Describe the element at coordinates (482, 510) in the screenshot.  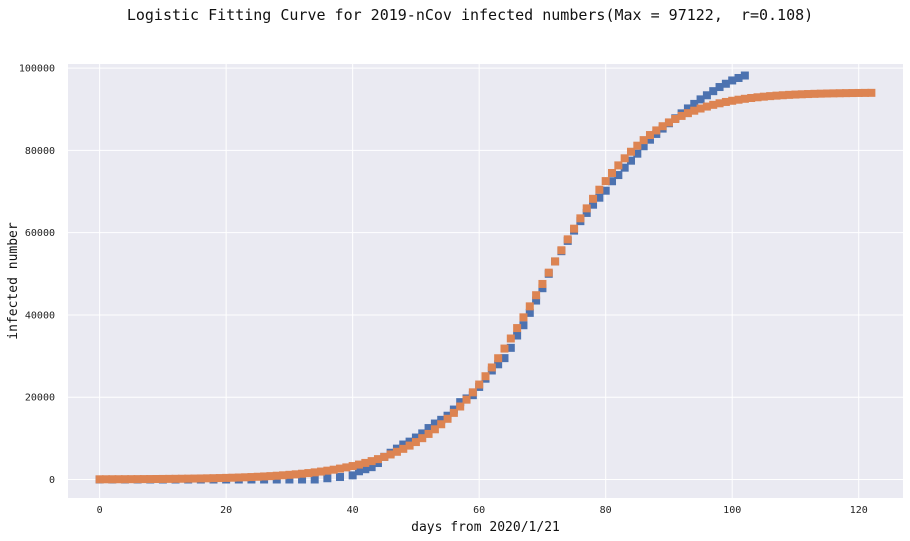
I see `x-tick-labels: 0 20 40 60 80 100 120` at that location.